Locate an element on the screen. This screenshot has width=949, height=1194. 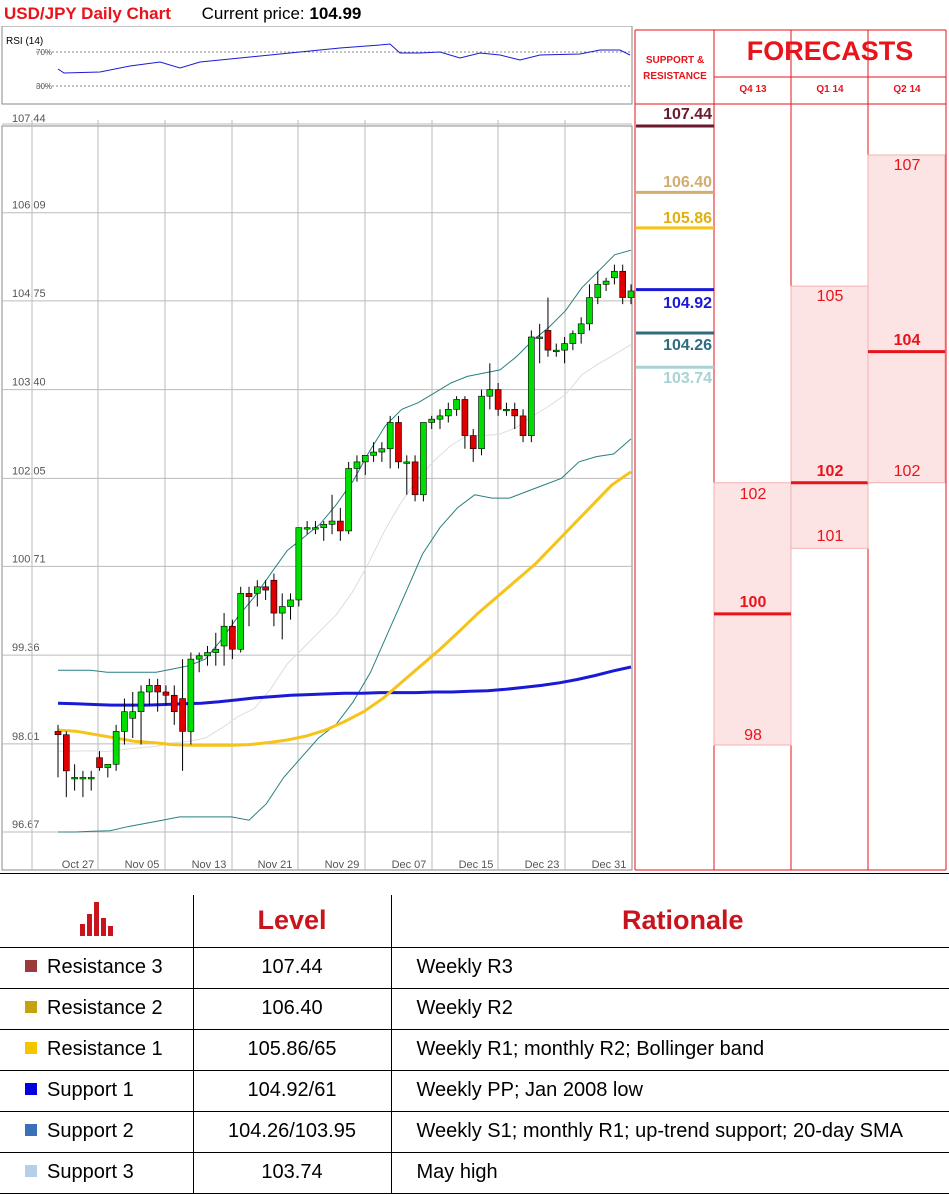
forecast-q1-mid: 102 is located at coordinates (830, 471).